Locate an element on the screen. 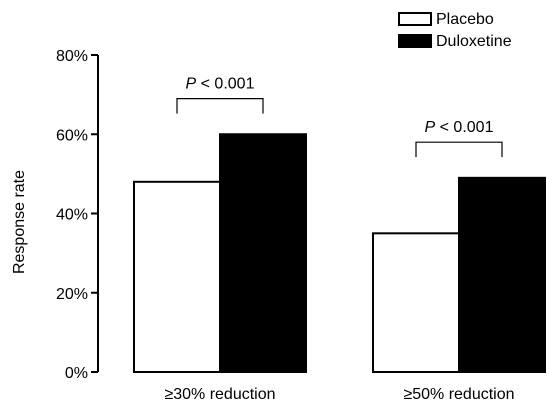 This screenshot has width=547, height=408. legend-label-duloxetine: Duloxetine is located at coordinates (474, 41).